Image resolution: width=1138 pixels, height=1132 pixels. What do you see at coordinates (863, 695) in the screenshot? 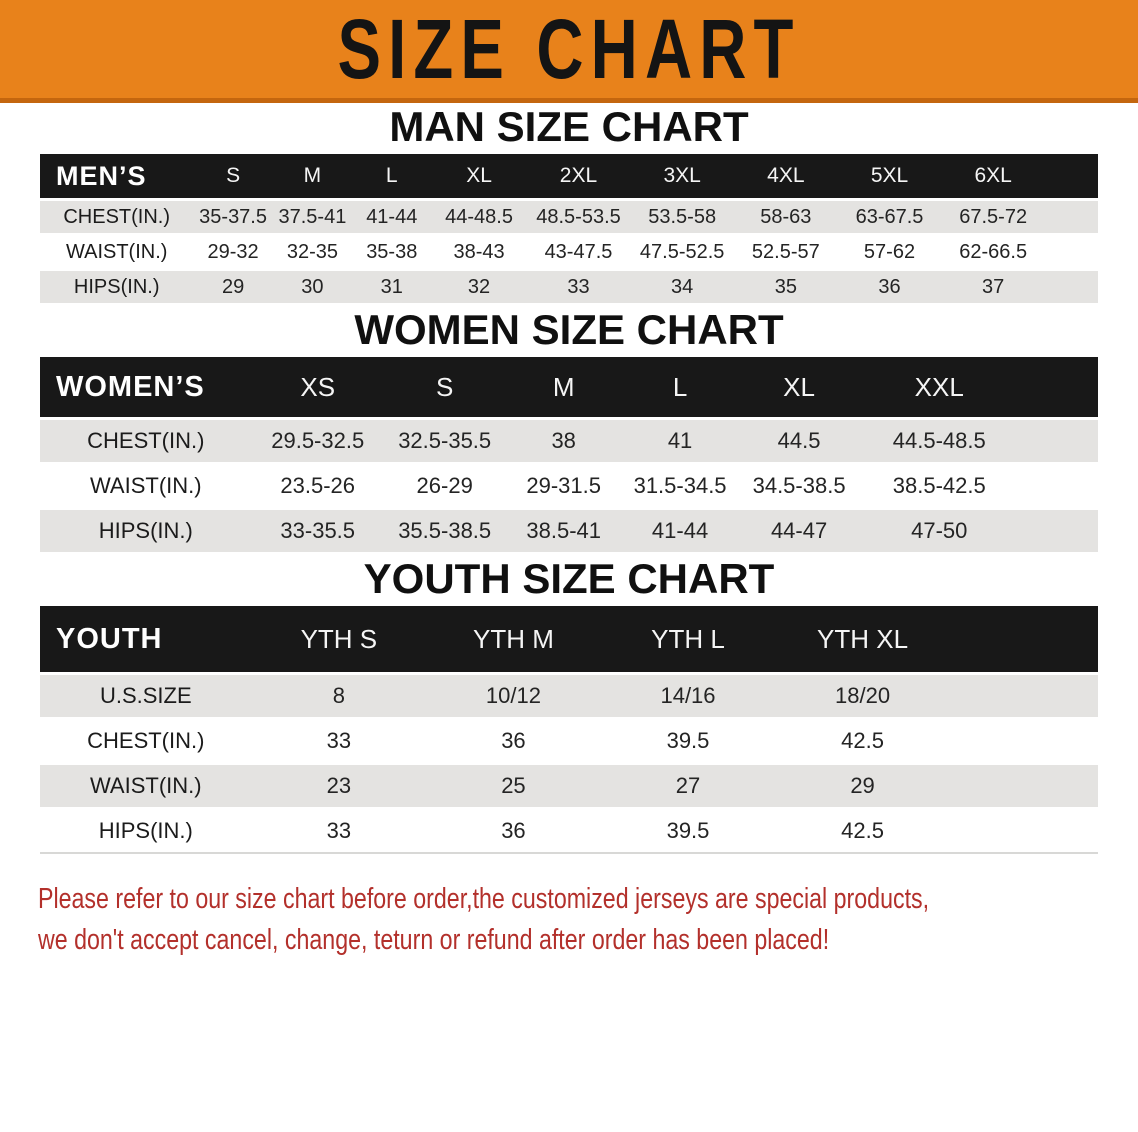
I see `size-value-cell: 18/20` at bounding box center [863, 695].